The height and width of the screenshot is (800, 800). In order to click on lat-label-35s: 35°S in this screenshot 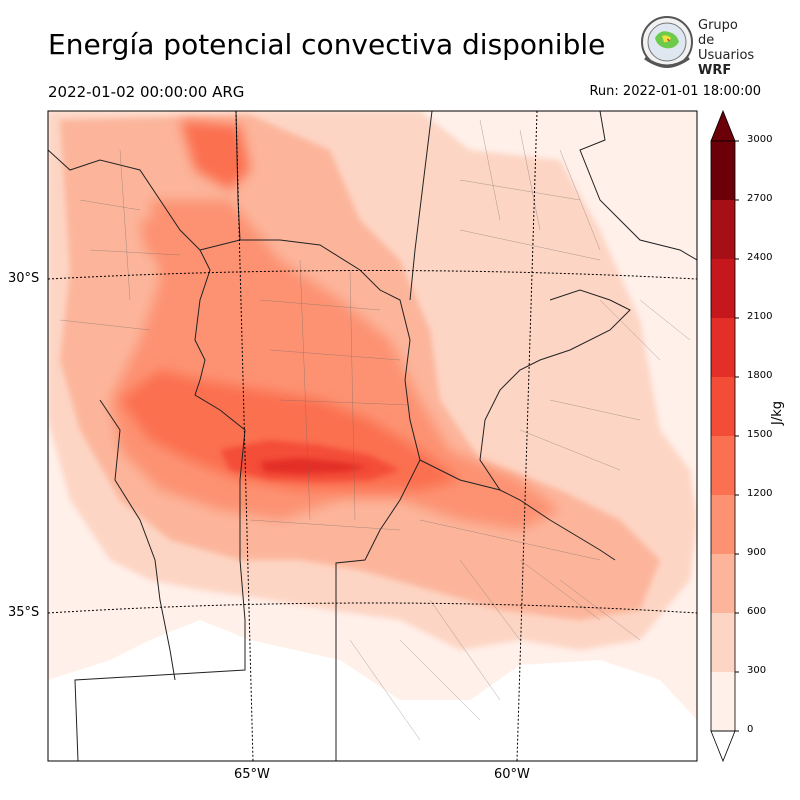, I will do `click(24, 612)`.